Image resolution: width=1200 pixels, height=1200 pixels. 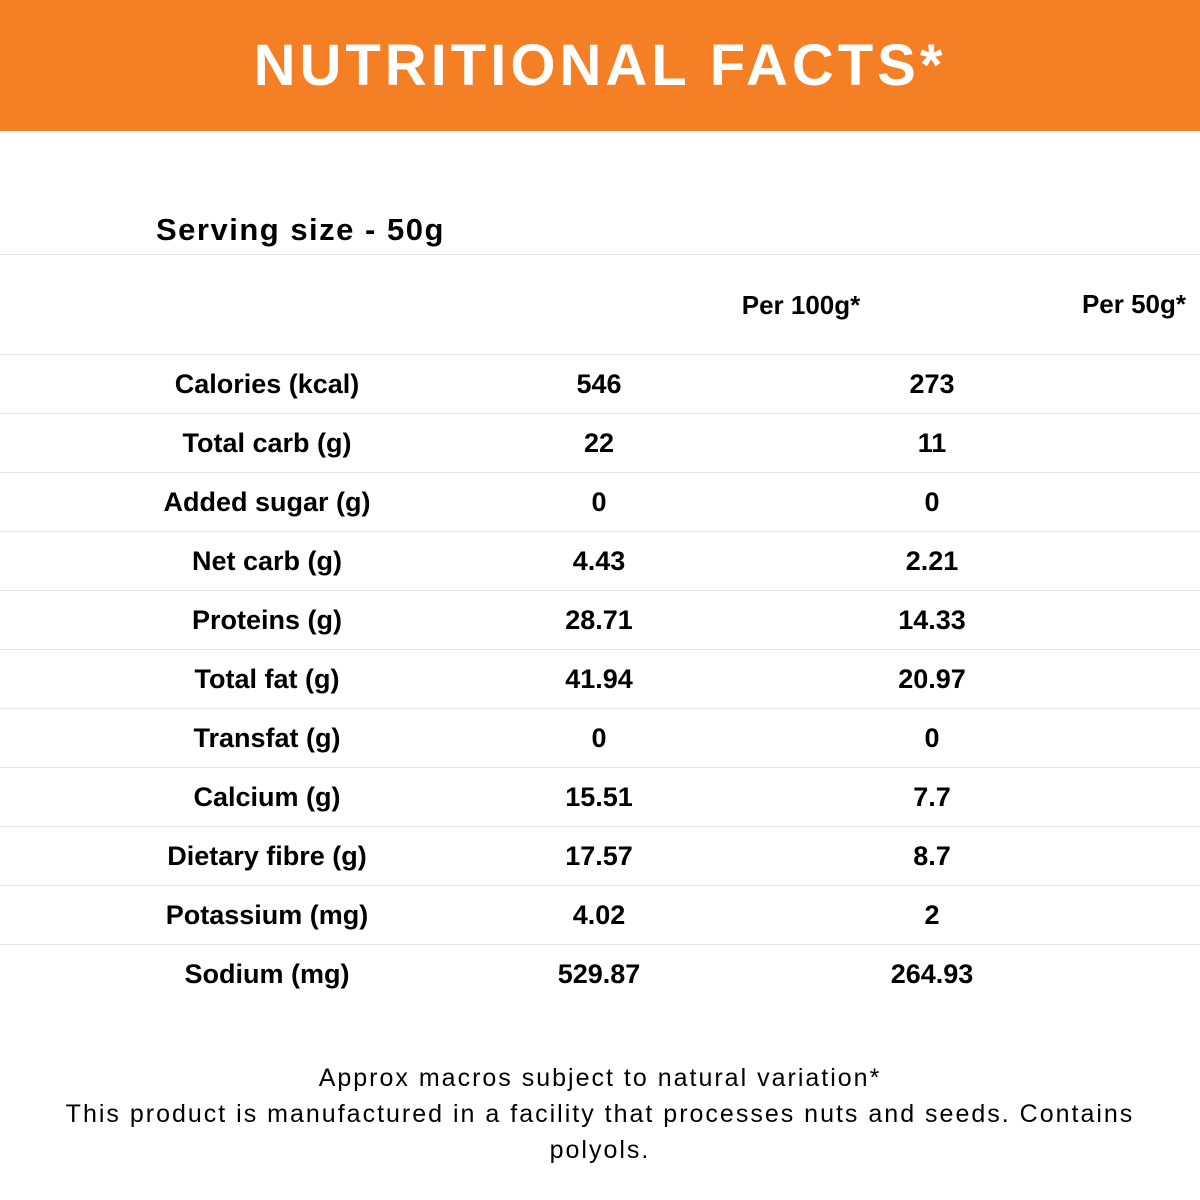 I want to click on value-per-100g: 546, so click(x=599, y=383).